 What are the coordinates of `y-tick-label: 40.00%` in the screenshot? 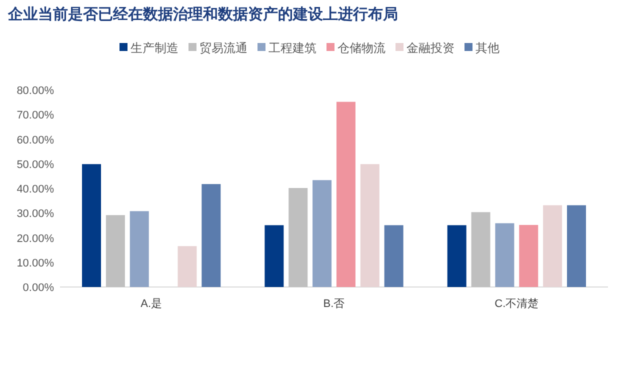 It's located at (35, 190).